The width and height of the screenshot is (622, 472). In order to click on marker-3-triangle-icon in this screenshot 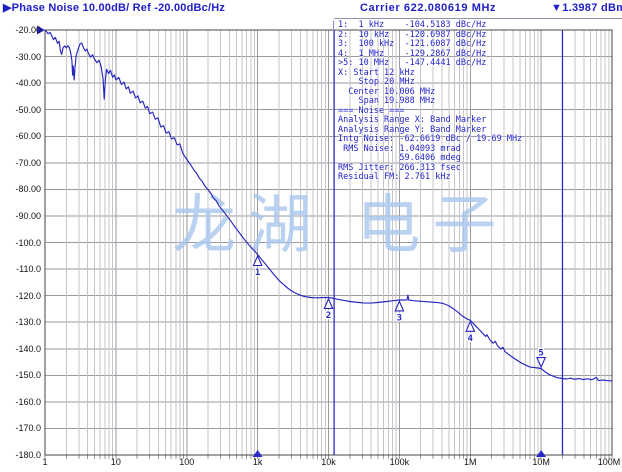, I will do `click(399, 306)`.